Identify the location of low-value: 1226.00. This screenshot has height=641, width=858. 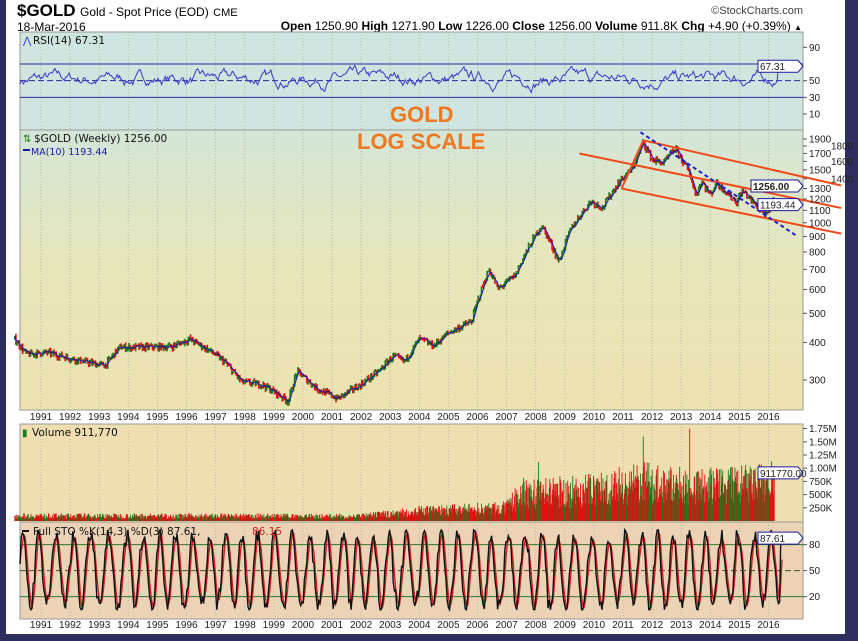
(487, 26).